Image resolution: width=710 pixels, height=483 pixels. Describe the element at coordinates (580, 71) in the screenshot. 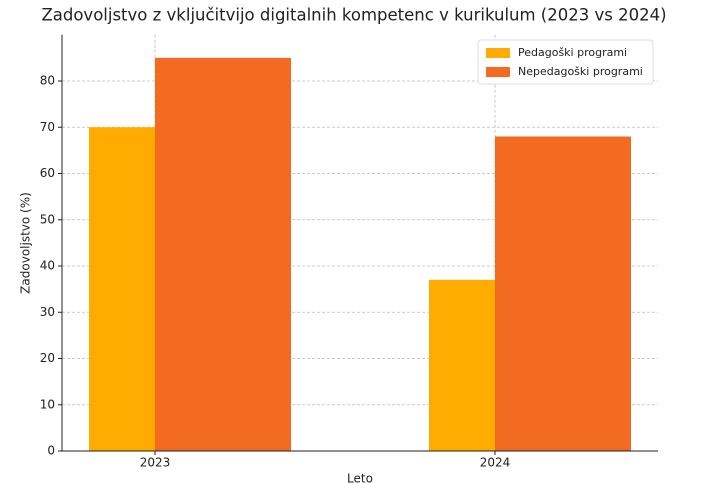

I see `legend-label: Nepedagoški programi` at that location.